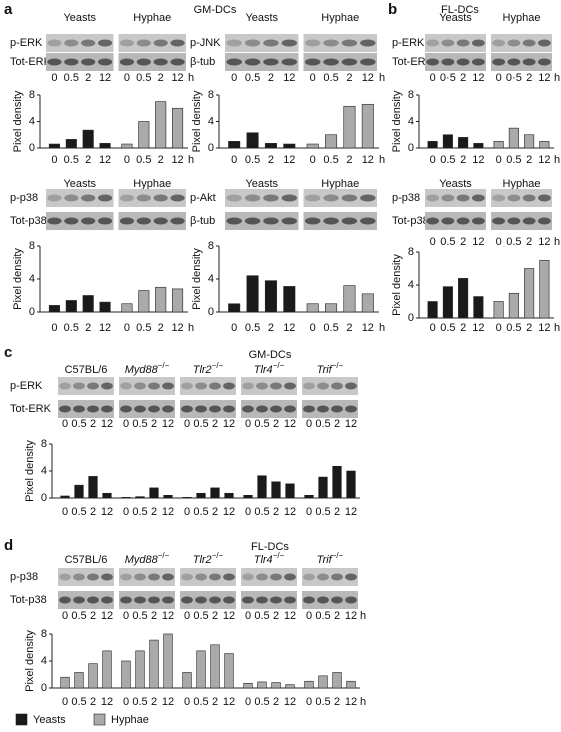  Describe the element at coordinates (197, 279) in the screenshot. I see `y-axis-label: Pixel density` at that location.